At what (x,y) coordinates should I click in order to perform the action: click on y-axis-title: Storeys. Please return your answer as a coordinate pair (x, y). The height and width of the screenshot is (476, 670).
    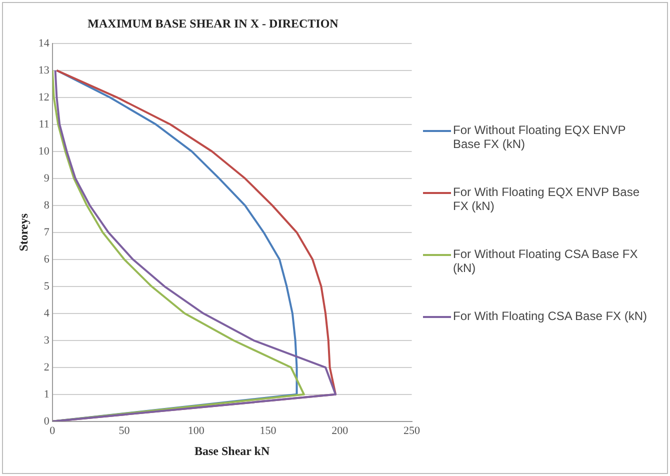
    Looking at the image, I should click on (23, 232).